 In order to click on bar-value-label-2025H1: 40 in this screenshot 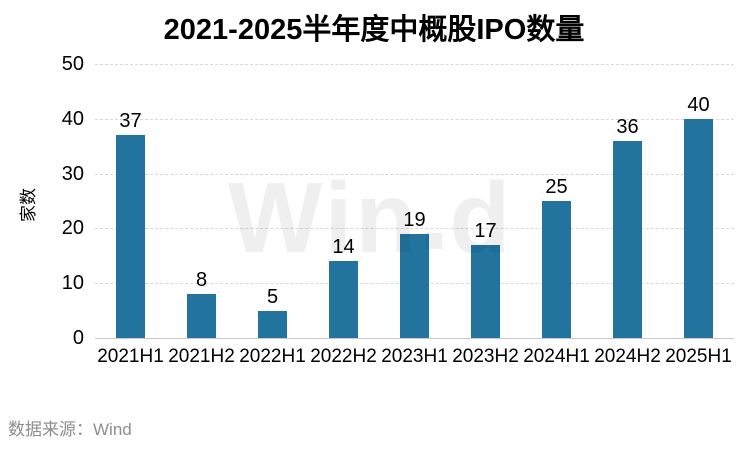, I will do `click(698, 104)`.